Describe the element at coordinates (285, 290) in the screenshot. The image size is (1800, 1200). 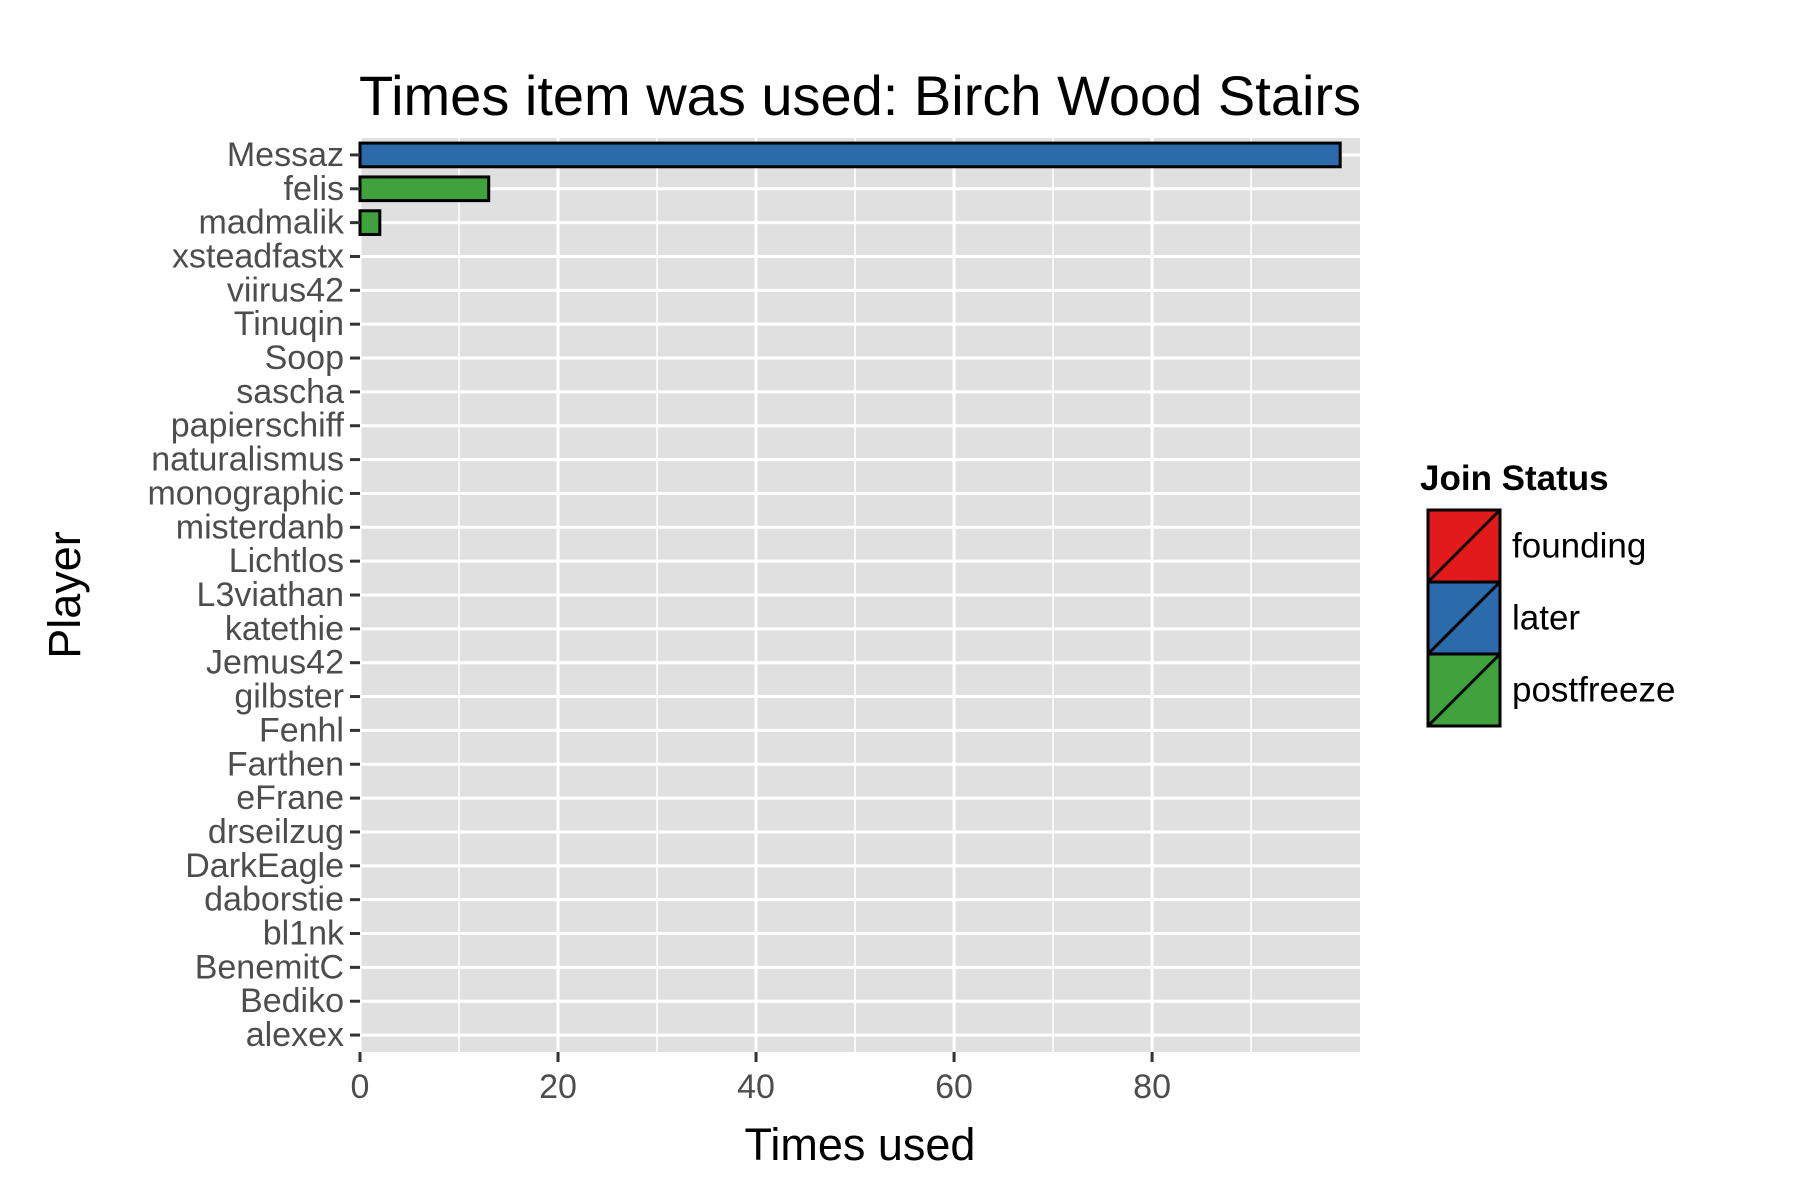
I see `y-tick-label: viirus42` at that location.